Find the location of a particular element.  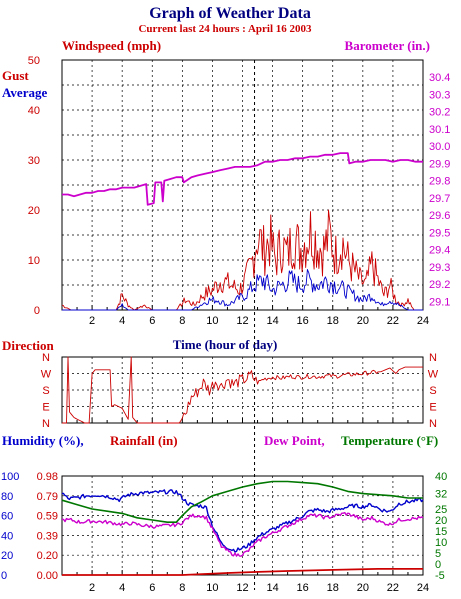

time-tick-label: 4 is located at coordinates (122, 321).